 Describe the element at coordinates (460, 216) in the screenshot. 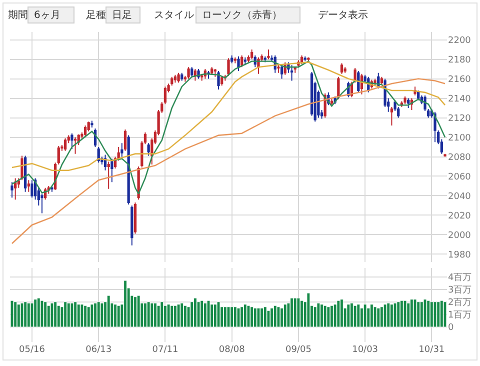

I see `y-tick-label: 2020` at that location.